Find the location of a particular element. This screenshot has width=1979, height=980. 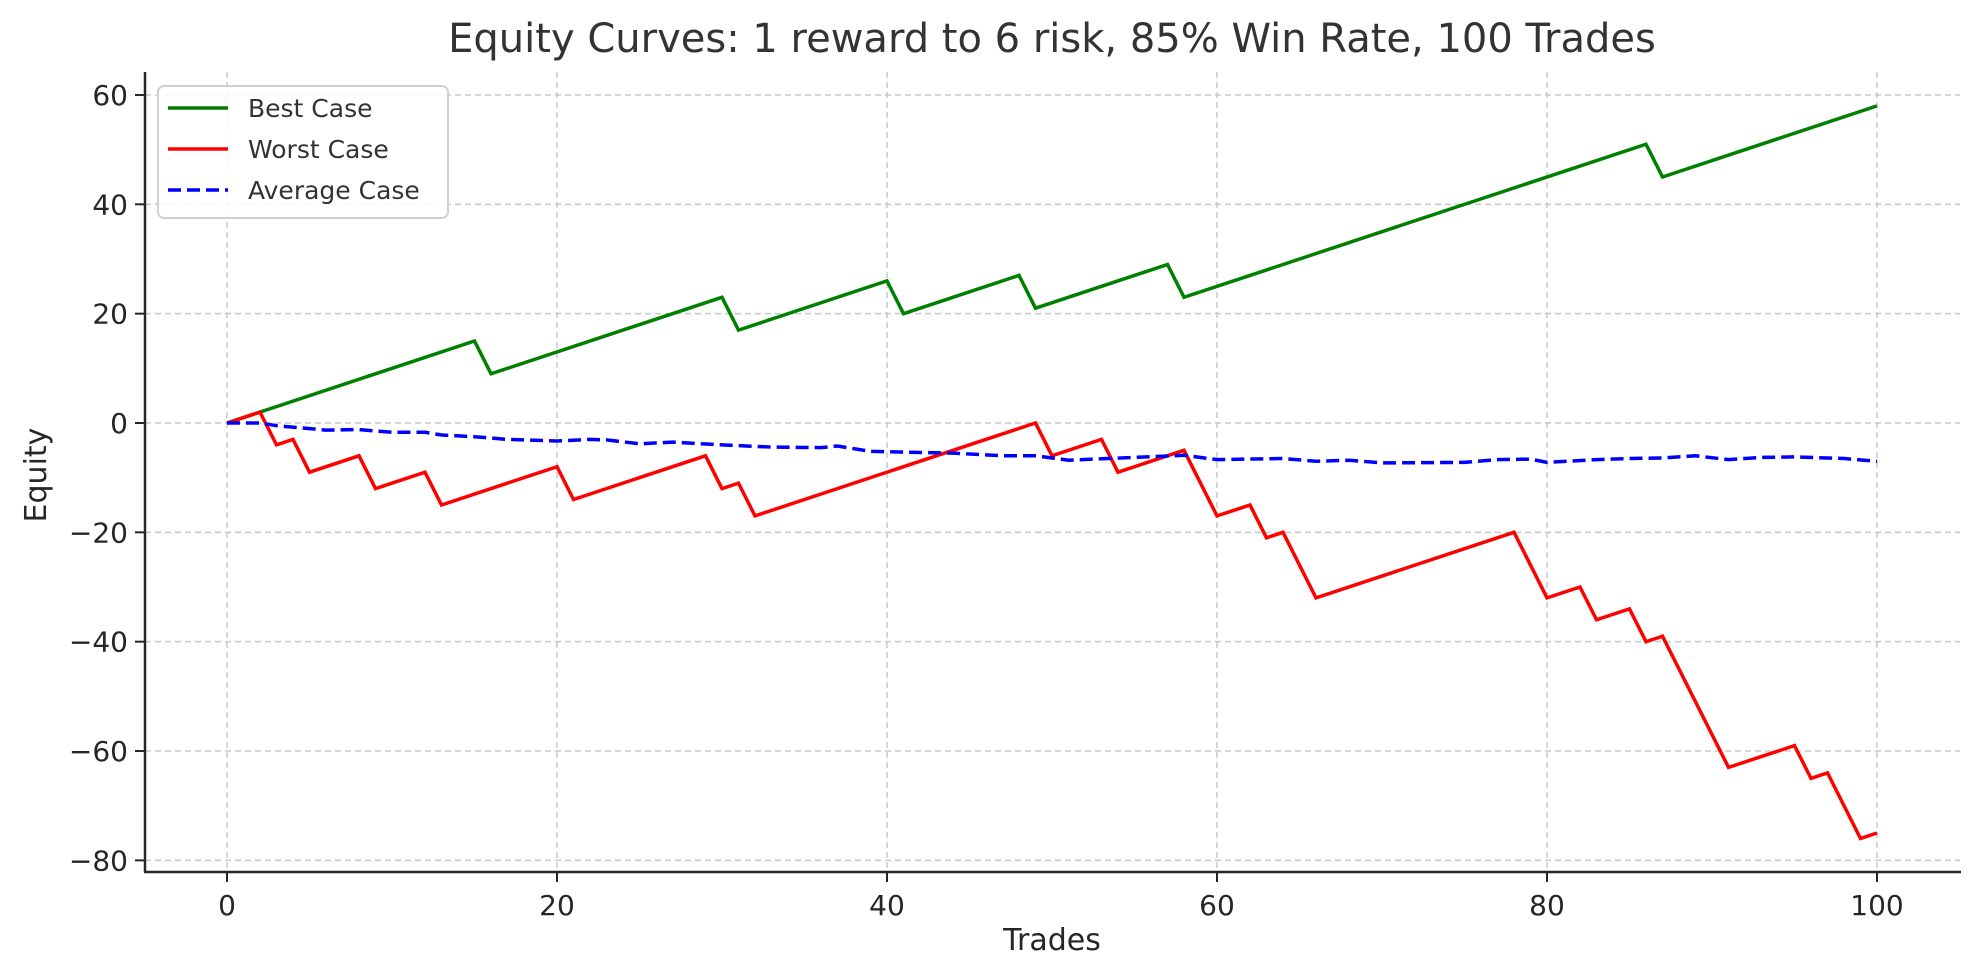

y-tick-label: −60 is located at coordinates (98, 751).